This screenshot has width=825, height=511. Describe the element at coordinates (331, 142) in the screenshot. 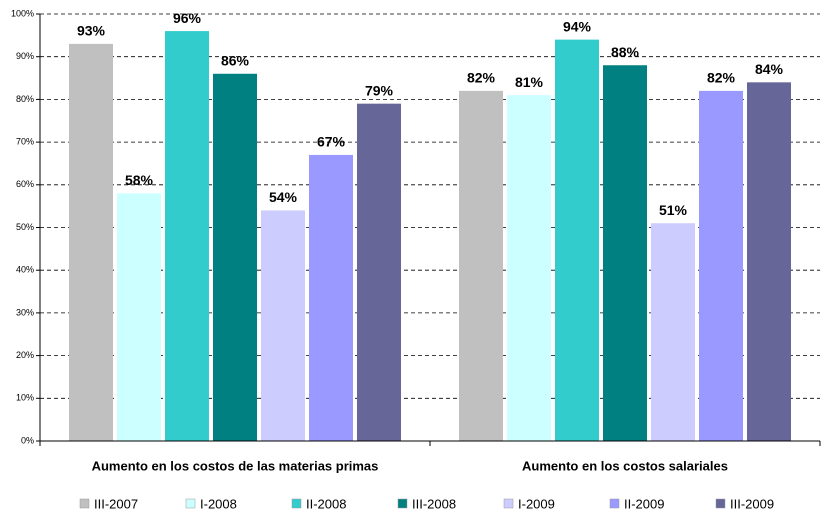

I see `data-label: 67%` at that location.